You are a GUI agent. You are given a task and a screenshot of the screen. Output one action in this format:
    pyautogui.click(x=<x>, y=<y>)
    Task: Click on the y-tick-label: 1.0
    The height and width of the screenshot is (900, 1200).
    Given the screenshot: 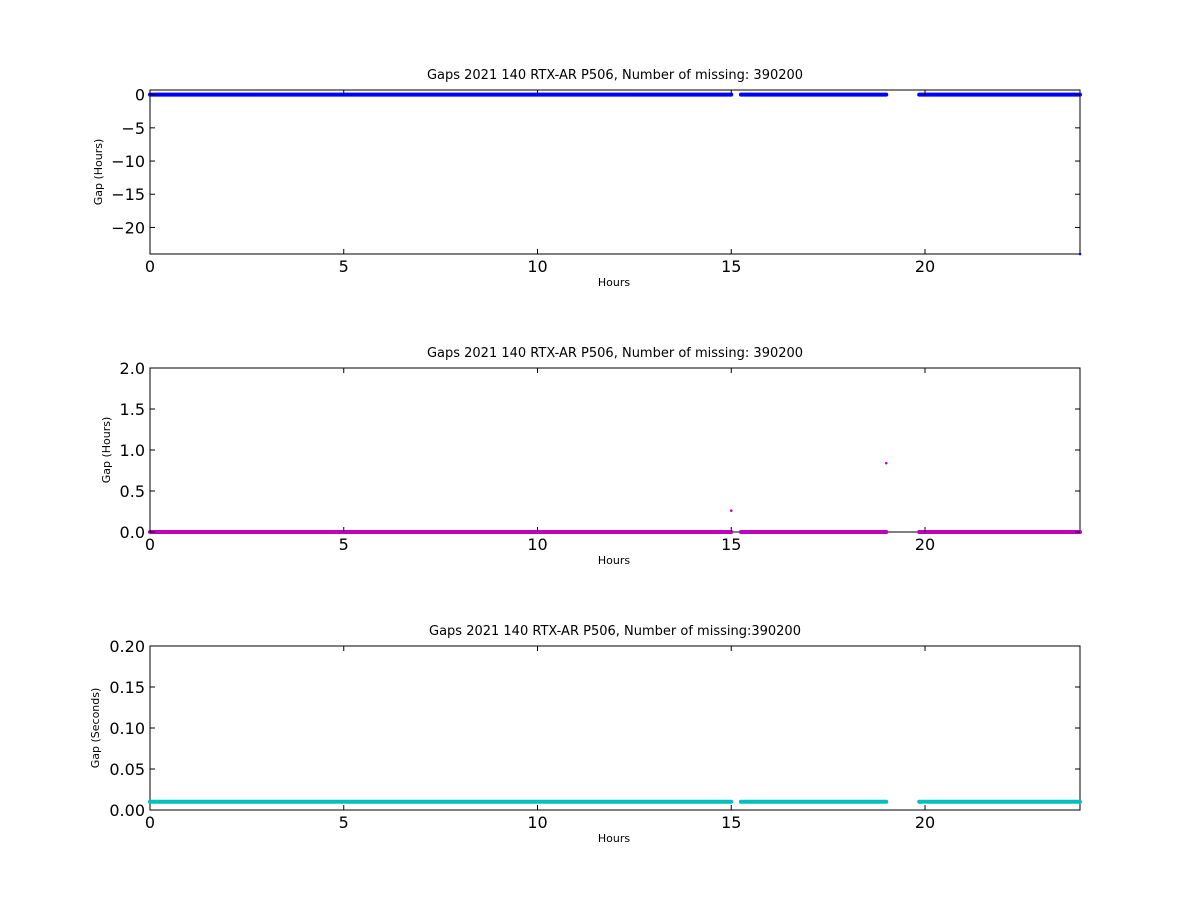 What is the action you would take?
    pyautogui.click(x=132, y=450)
    